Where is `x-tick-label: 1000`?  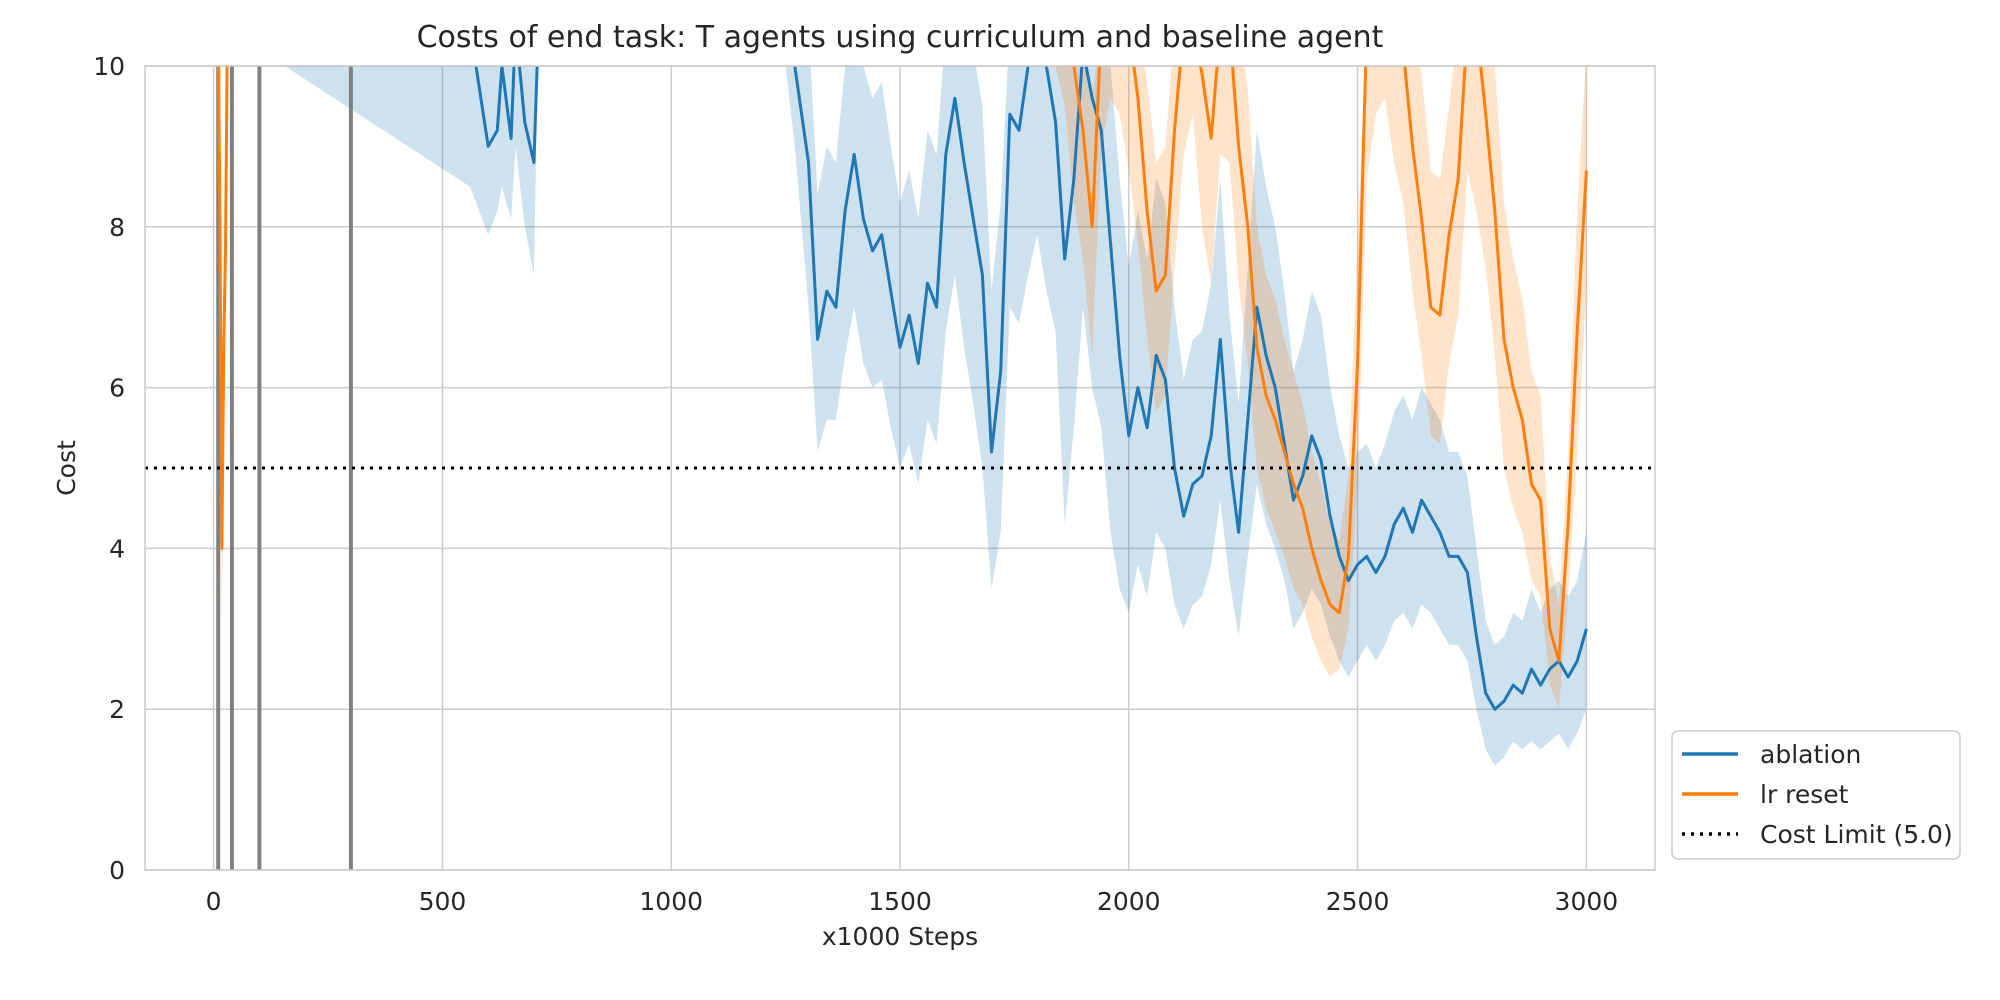 x-tick-label: 1000 is located at coordinates (671, 901).